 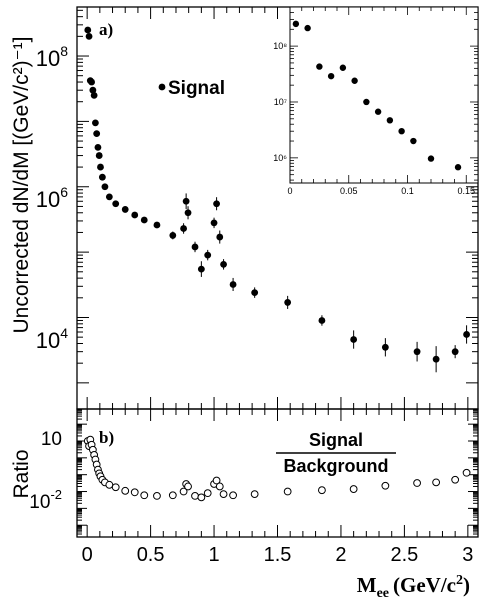 I want to click on ratio-legend-numerator: Signal, so click(x=336, y=440).